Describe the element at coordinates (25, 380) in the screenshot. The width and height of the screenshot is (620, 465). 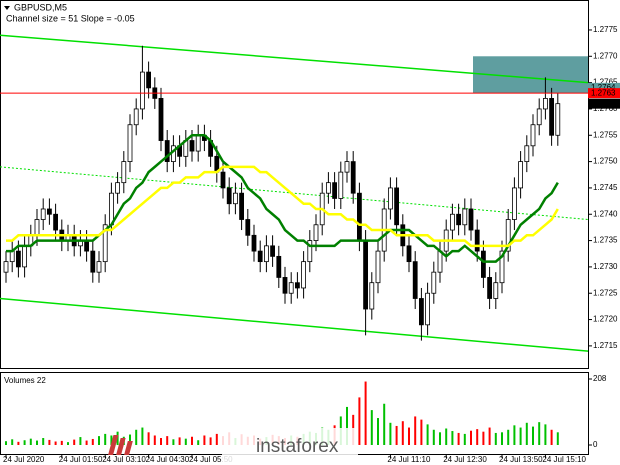
I see `volume-title: Volumes 22` at that location.